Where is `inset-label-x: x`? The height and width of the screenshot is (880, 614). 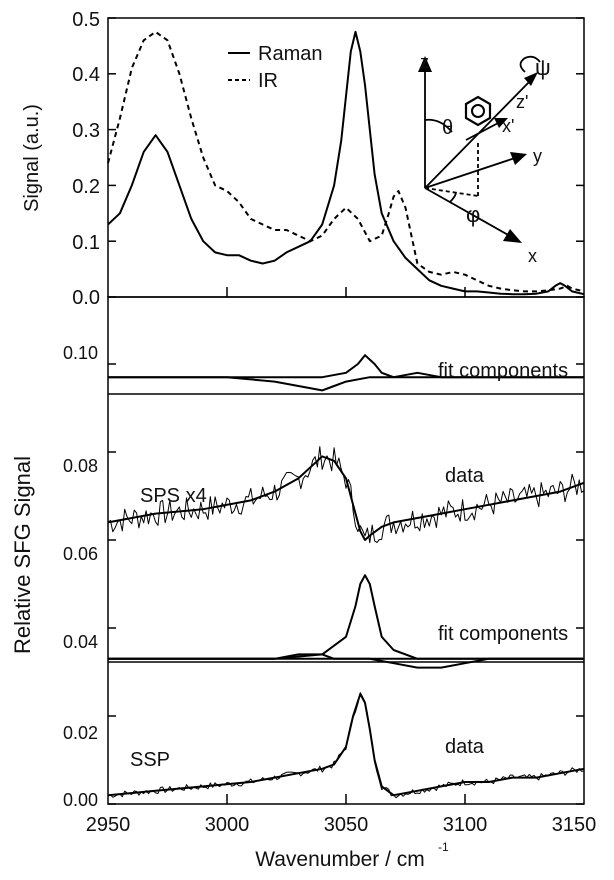
inset-label-x: x is located at coordinates (532, 256).